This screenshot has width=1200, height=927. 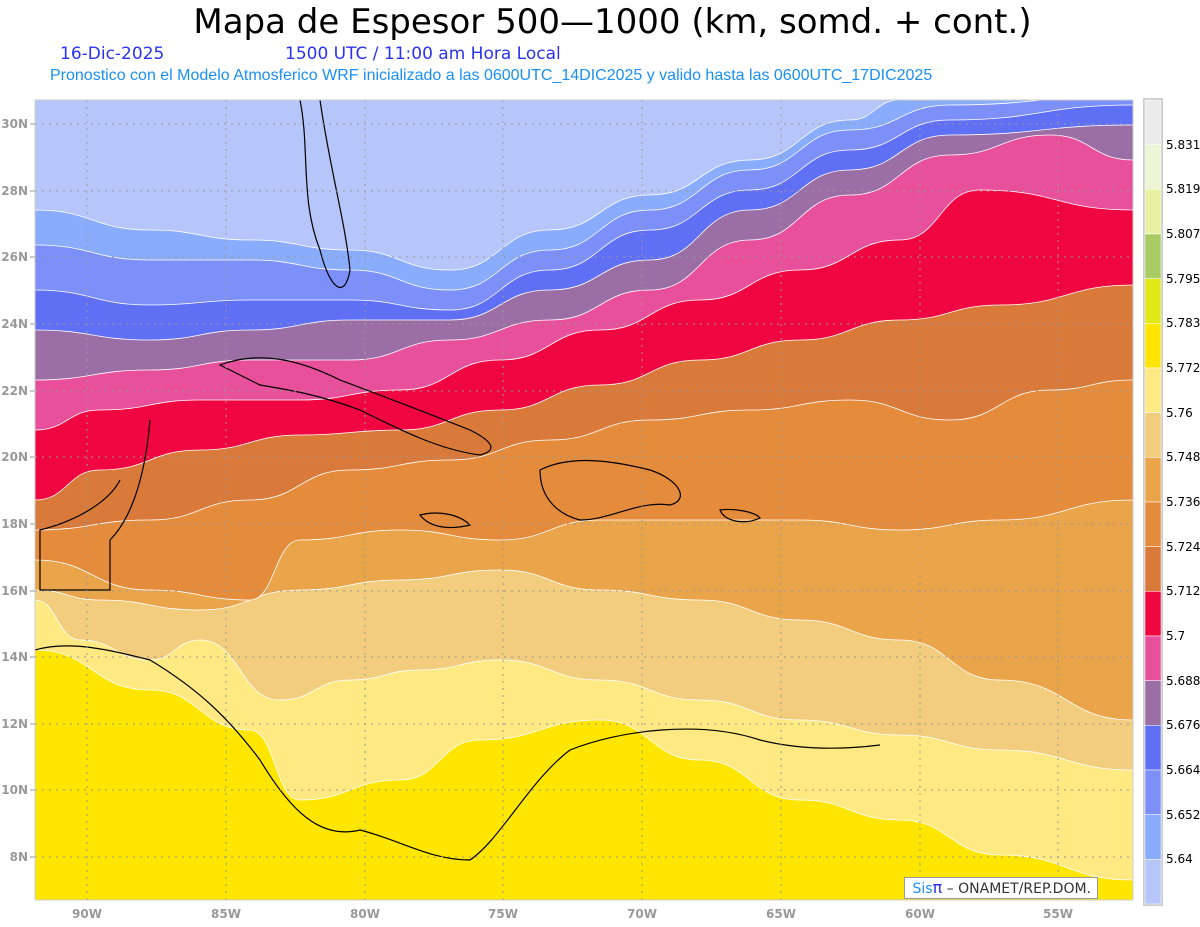 What do you see at coordinates (1183, 144) in the screenshot?
I see `colorbar-label: 5.831` at bounding box center [1183, 144].